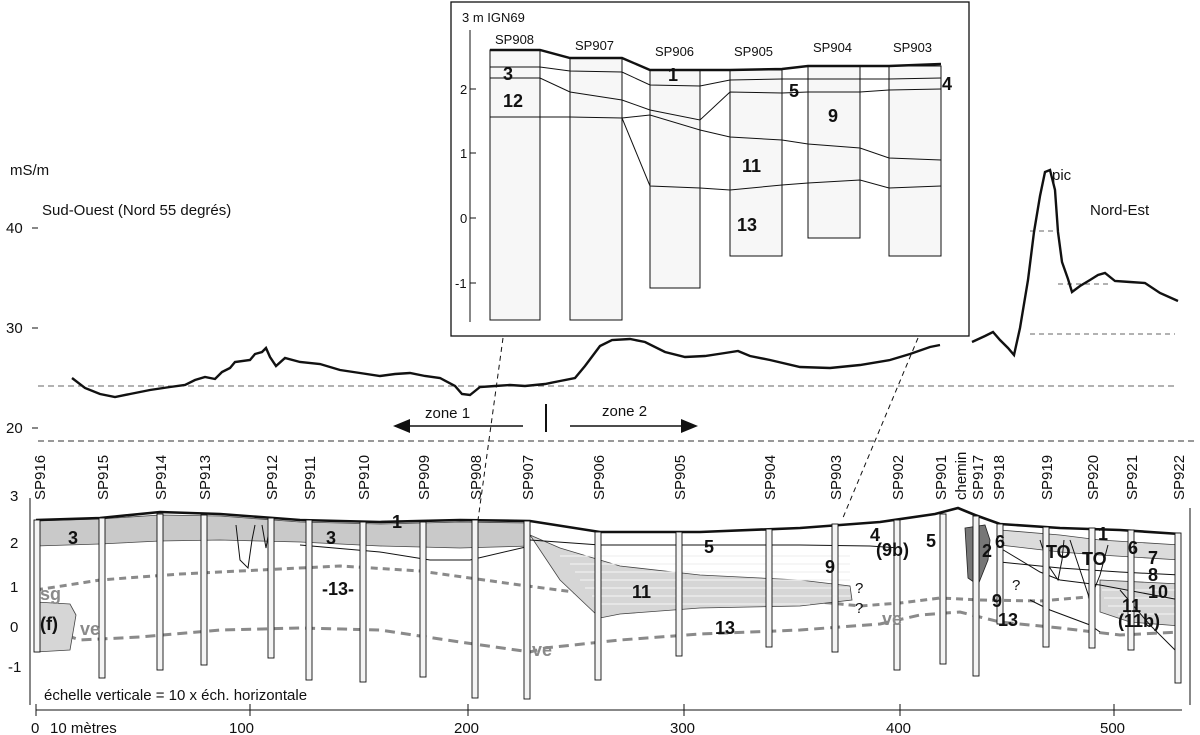 The image size is (1200, 735). Describe the element at coordinates (463, 89) in the screenshot. I see `inset-y-tick-2: 2` at that location.